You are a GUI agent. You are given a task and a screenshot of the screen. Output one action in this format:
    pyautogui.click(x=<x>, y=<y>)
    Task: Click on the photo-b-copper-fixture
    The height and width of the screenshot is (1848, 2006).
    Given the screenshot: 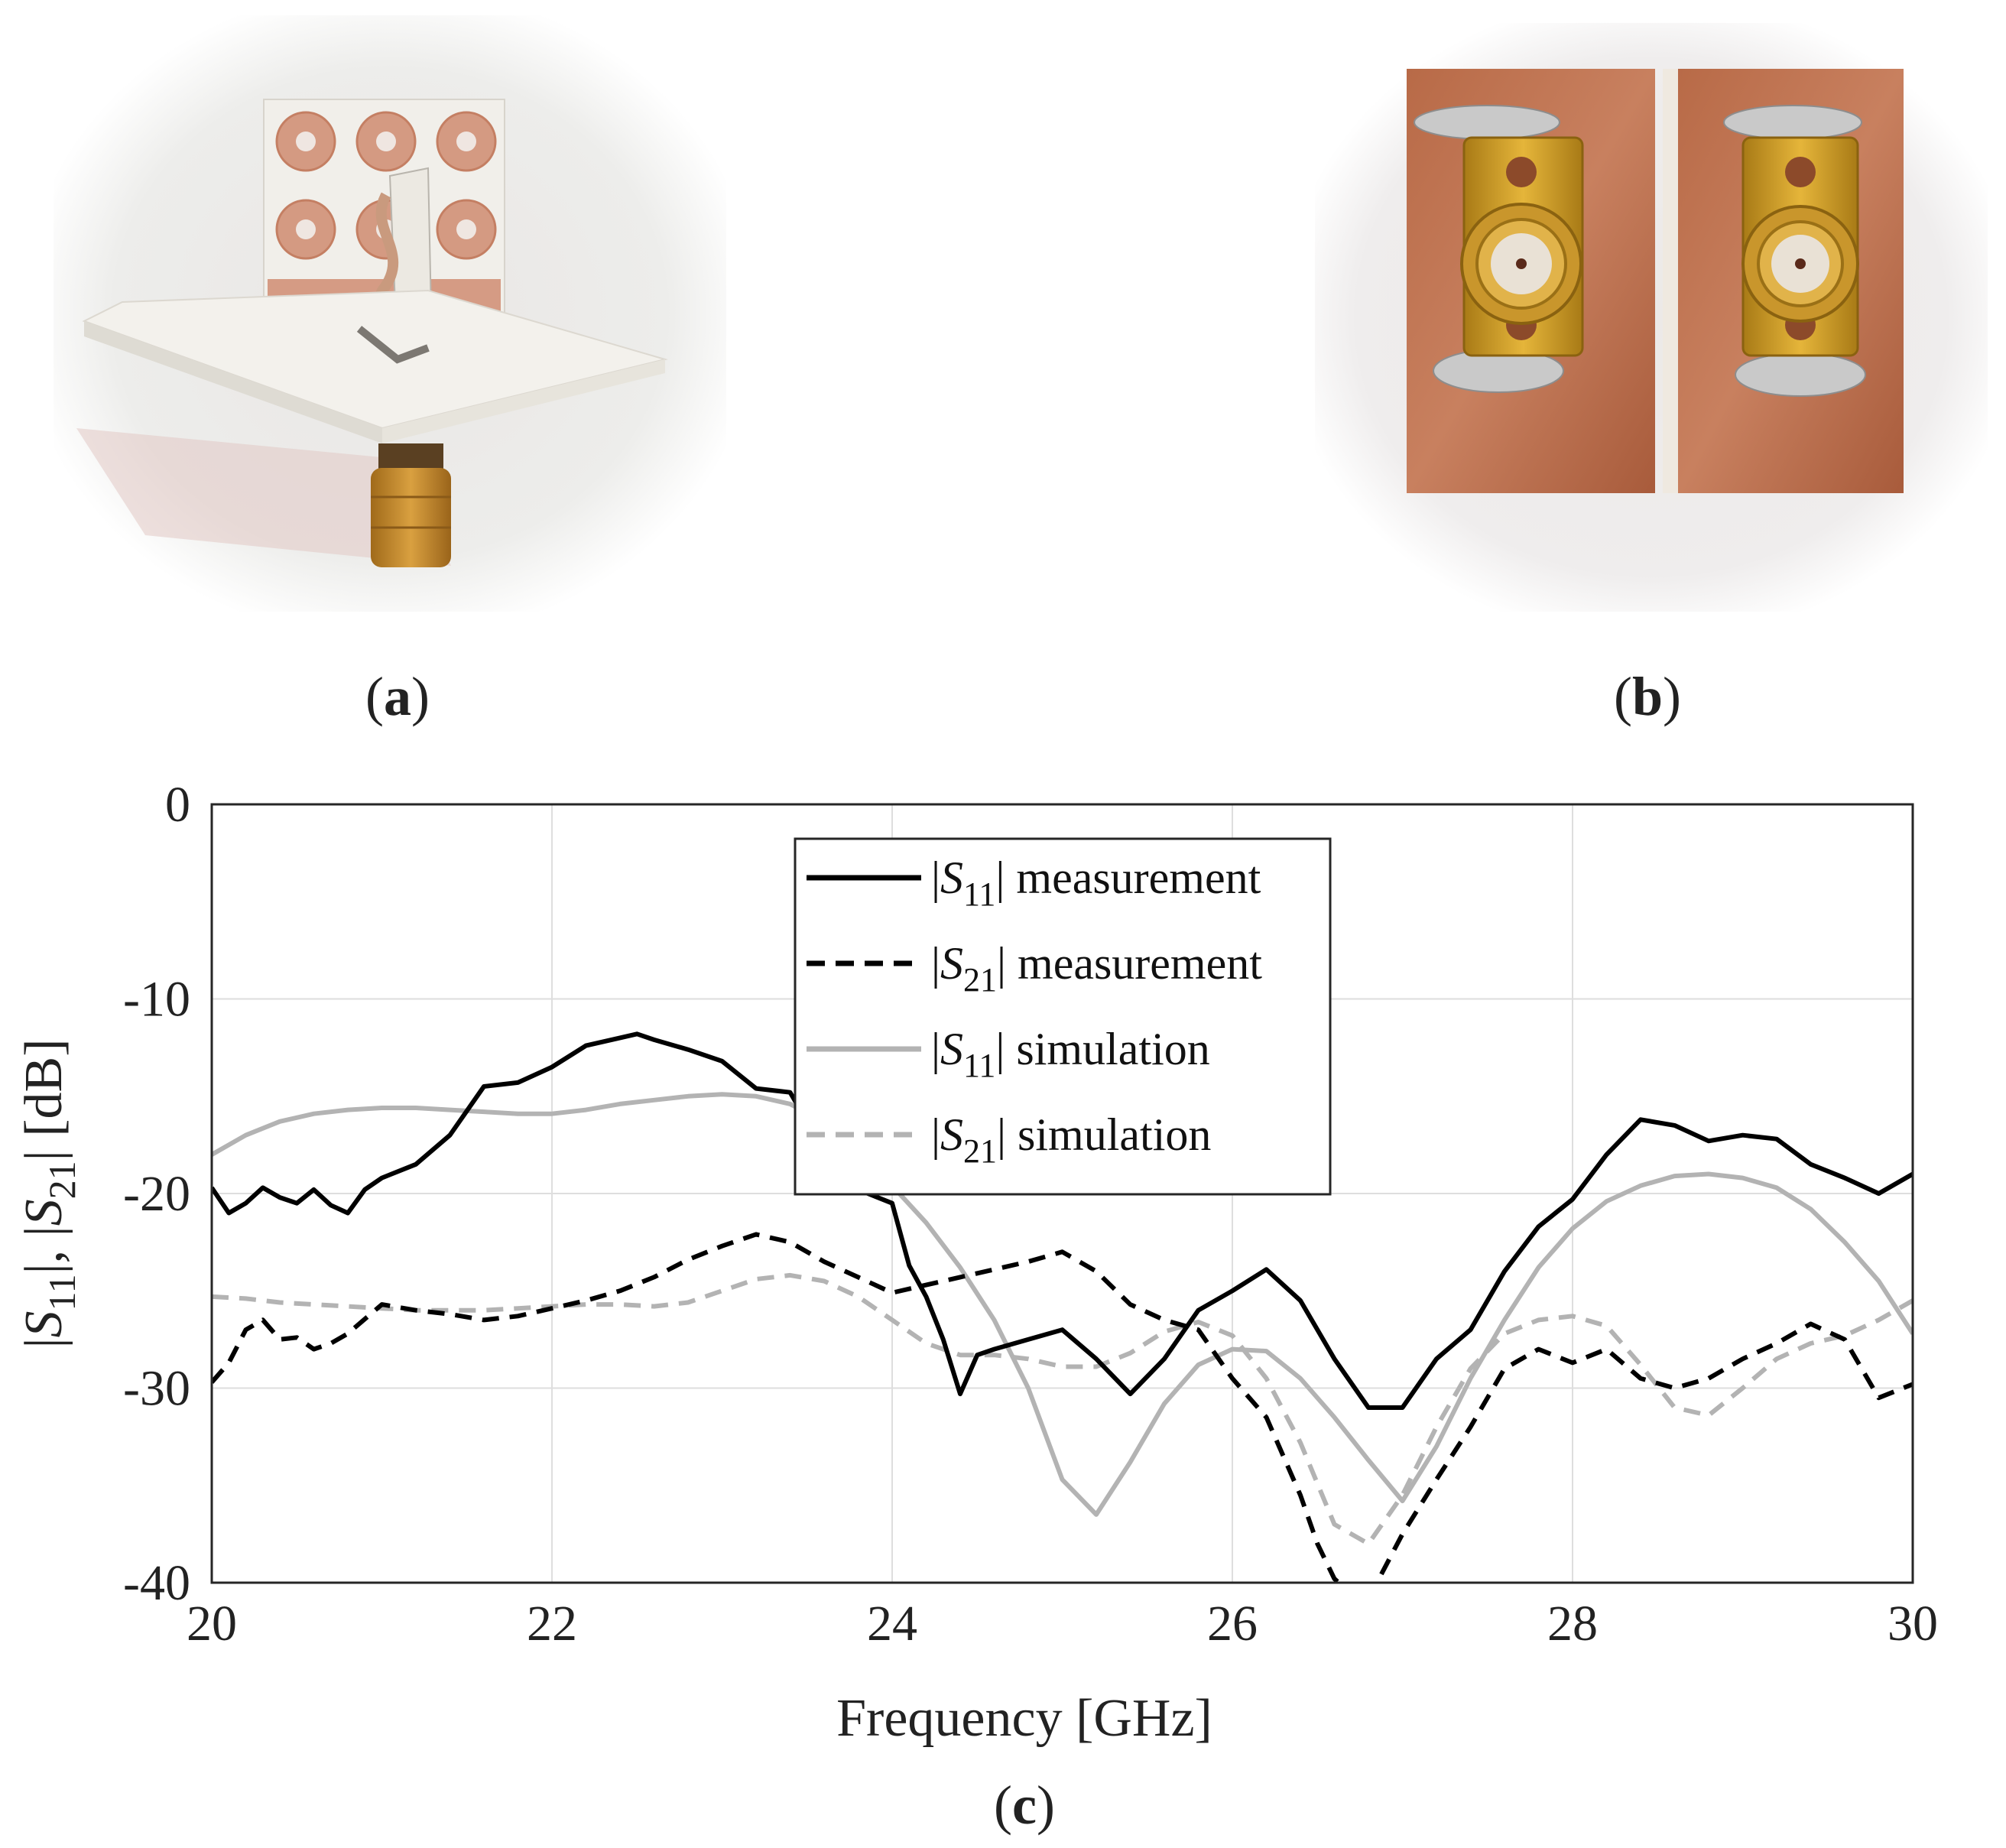 What is the action you would take?
    pyautogui.click(x=1651, y=317)
    